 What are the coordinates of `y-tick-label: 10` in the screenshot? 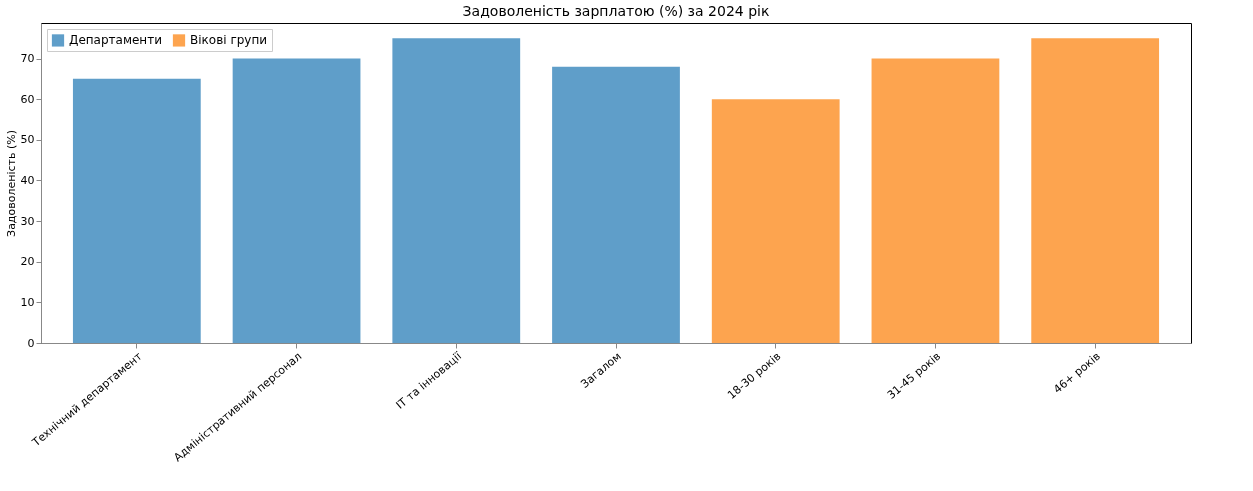 It's located at (27, 302).